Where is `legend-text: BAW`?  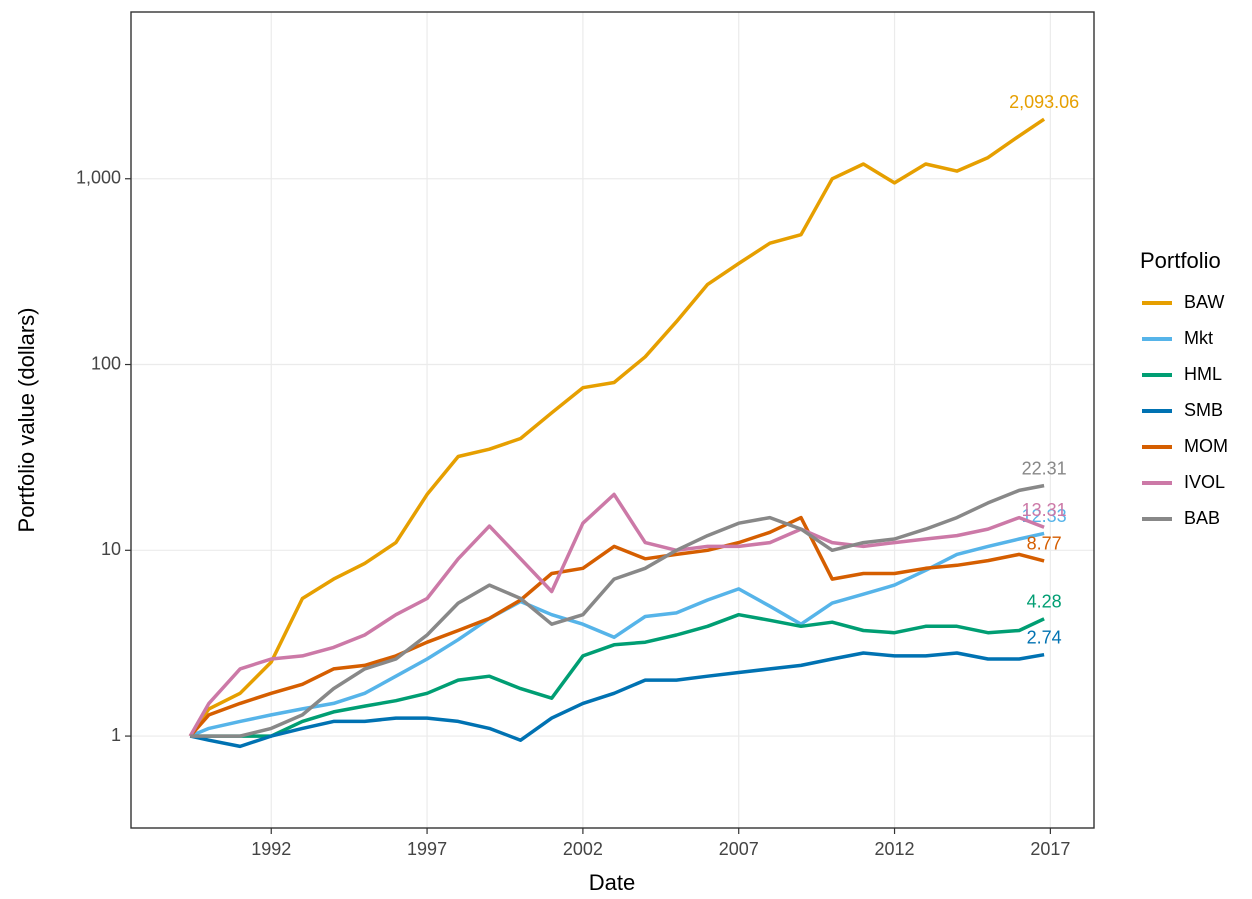 legend-text: BAW is located at coordinates (1204, 302).